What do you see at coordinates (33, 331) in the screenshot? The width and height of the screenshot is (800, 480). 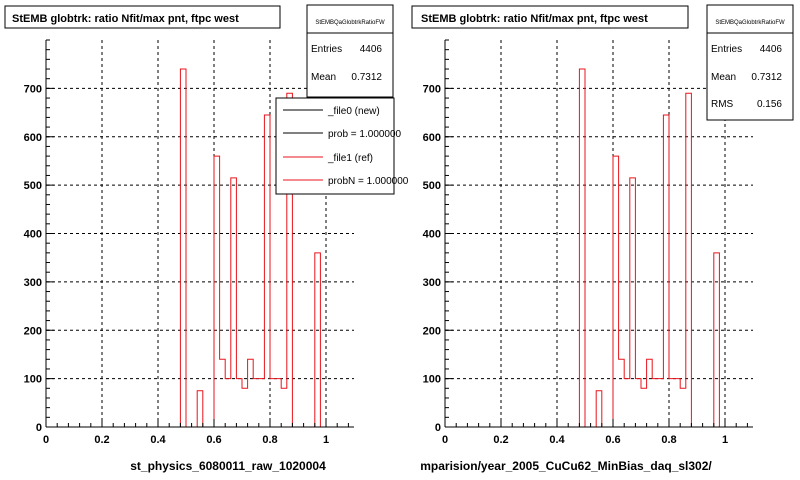 I see `left-y-tick-label: 200` at bounding box center [33, 331].